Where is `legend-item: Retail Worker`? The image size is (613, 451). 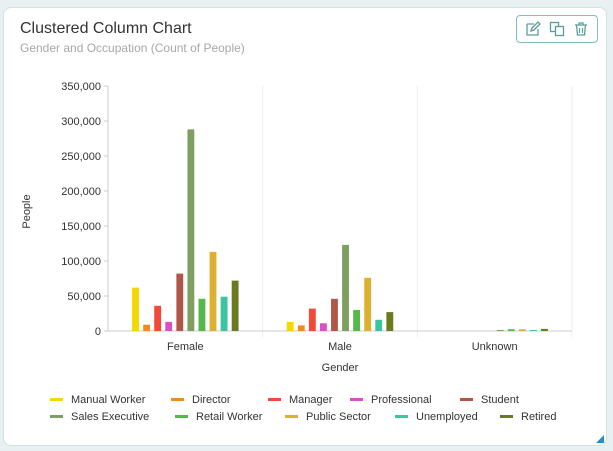 legend-item: Retail Worker is located at coordinates (230, 417).